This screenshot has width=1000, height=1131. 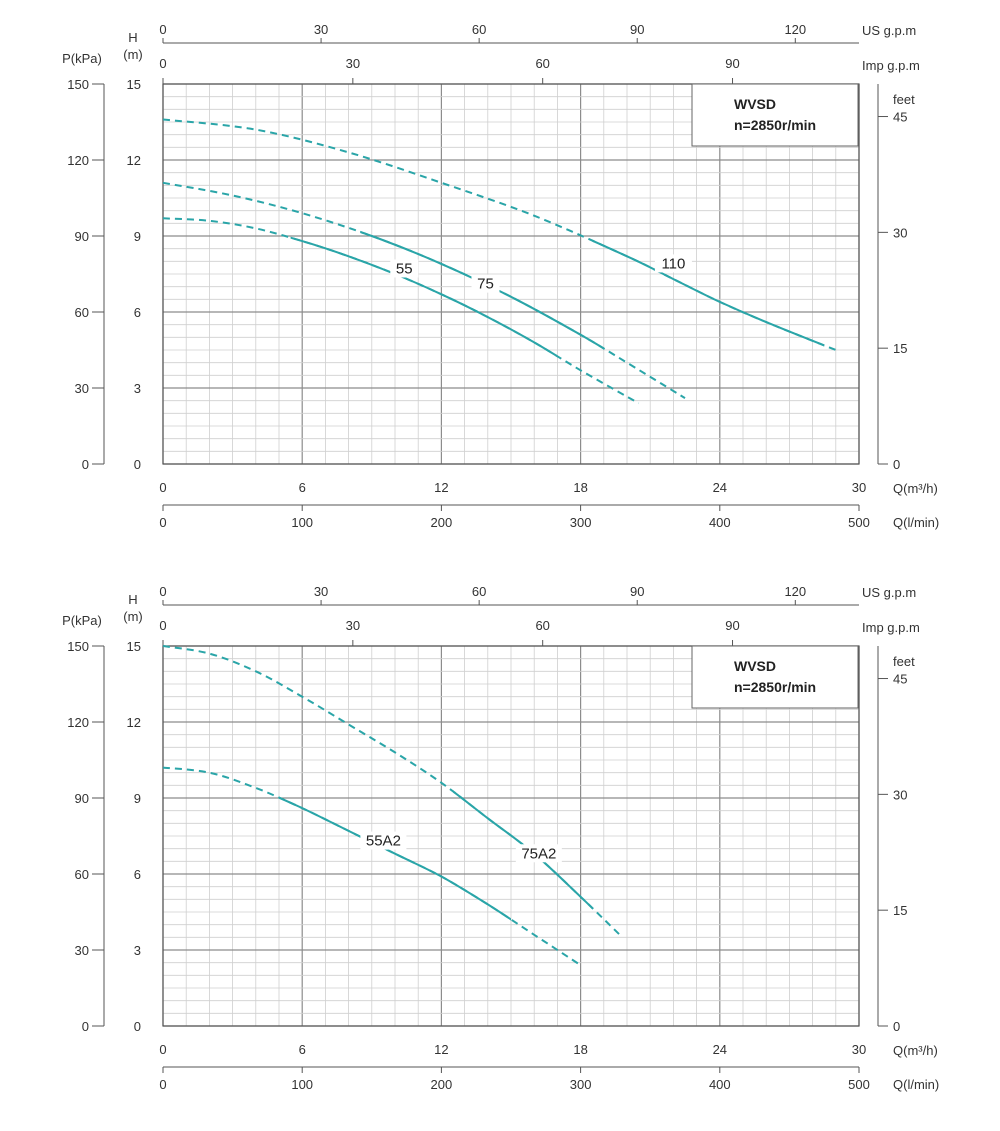 I want to click on x-us-gpm-tick-label: 30, so click(x=321, y=591).